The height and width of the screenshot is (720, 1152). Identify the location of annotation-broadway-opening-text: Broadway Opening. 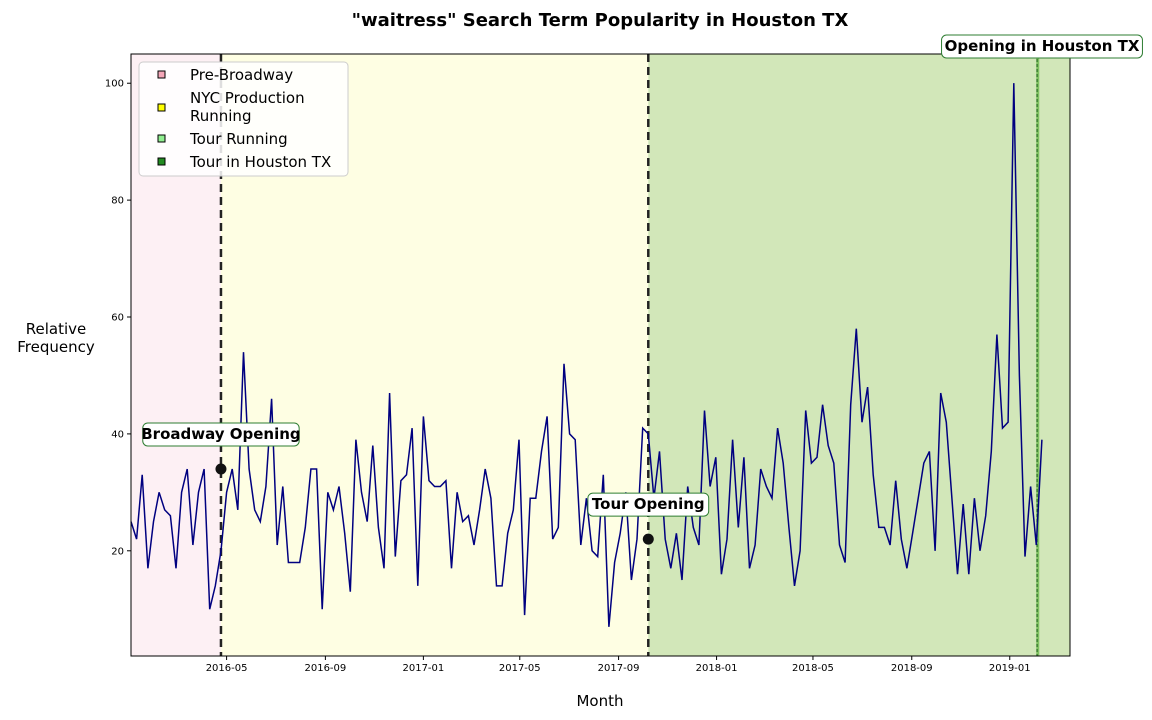
(220, 434).